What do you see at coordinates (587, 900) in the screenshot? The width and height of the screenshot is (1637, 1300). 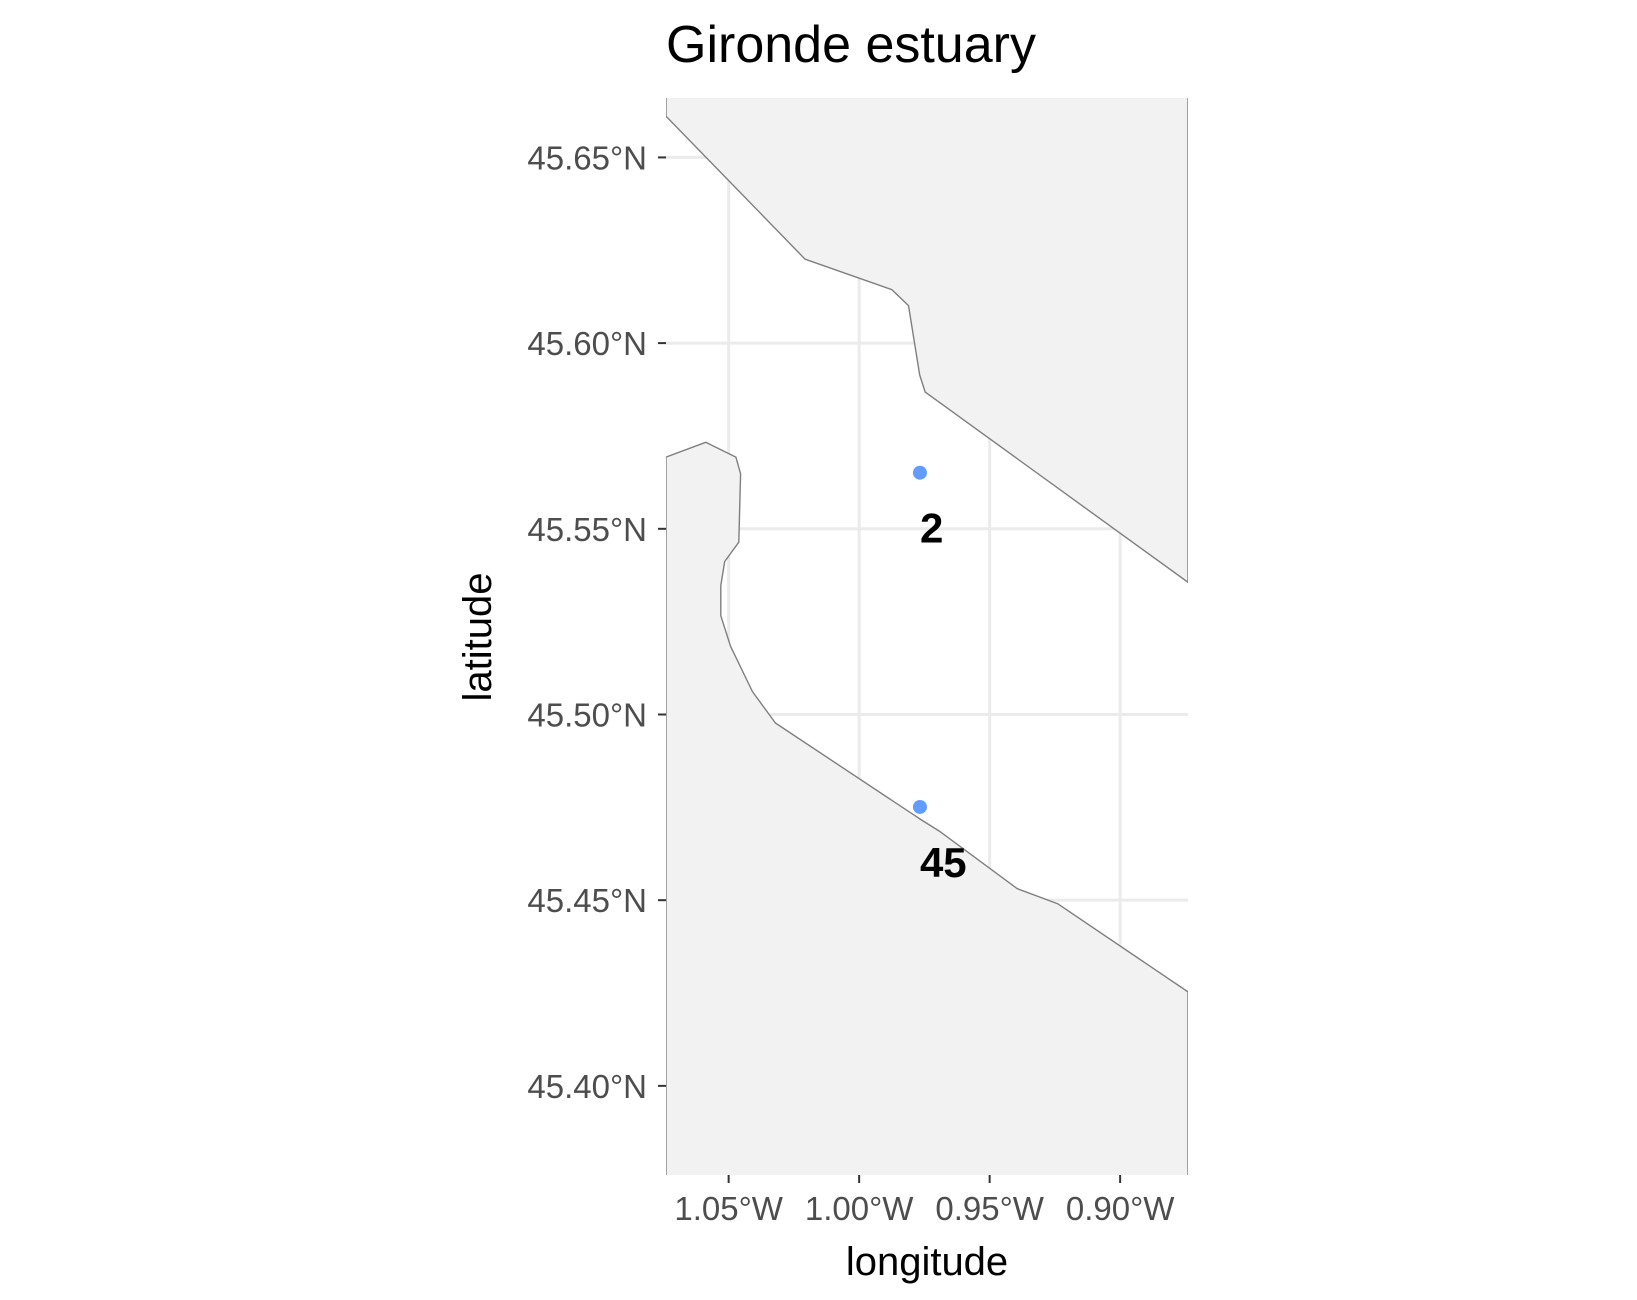 I see `y-tick-label-1: 45.45°N` at bounding box center [587, 900].